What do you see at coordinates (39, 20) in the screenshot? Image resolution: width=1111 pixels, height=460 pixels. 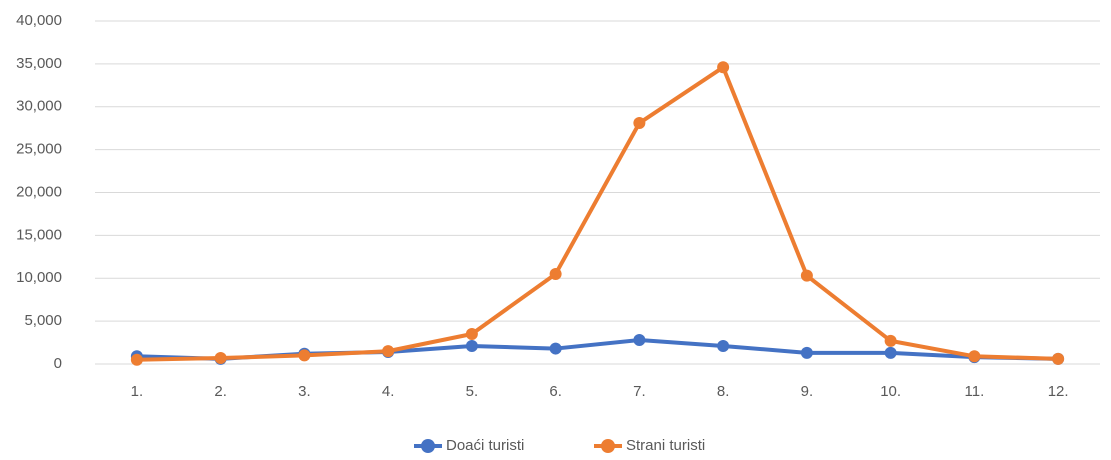 I see `y-tick-label: 40,000` at bounding box center [39, 20].